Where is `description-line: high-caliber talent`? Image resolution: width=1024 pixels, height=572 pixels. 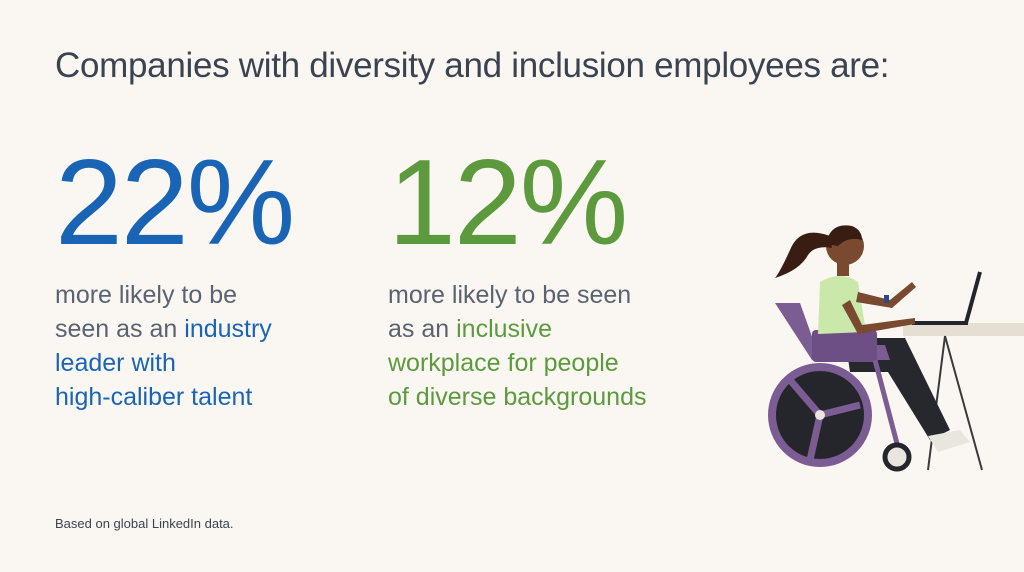 description-line: high-caliber talent is located at coordinates (174, 397).